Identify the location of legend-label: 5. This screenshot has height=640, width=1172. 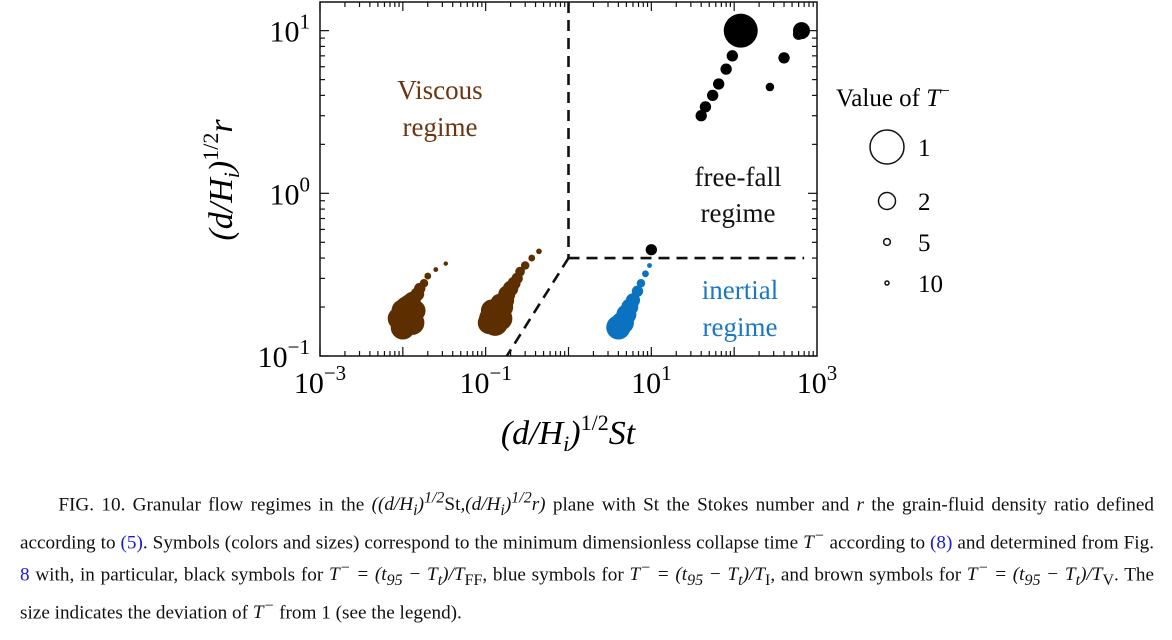
(924, 243).